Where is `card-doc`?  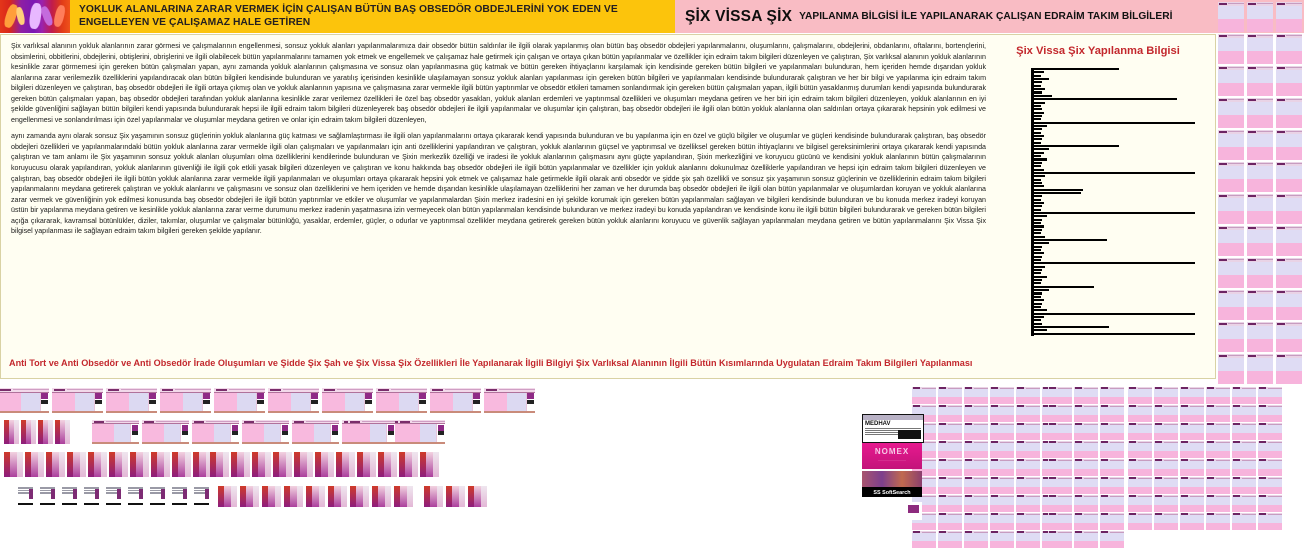 card-doc is located at coordinates (901, 511).